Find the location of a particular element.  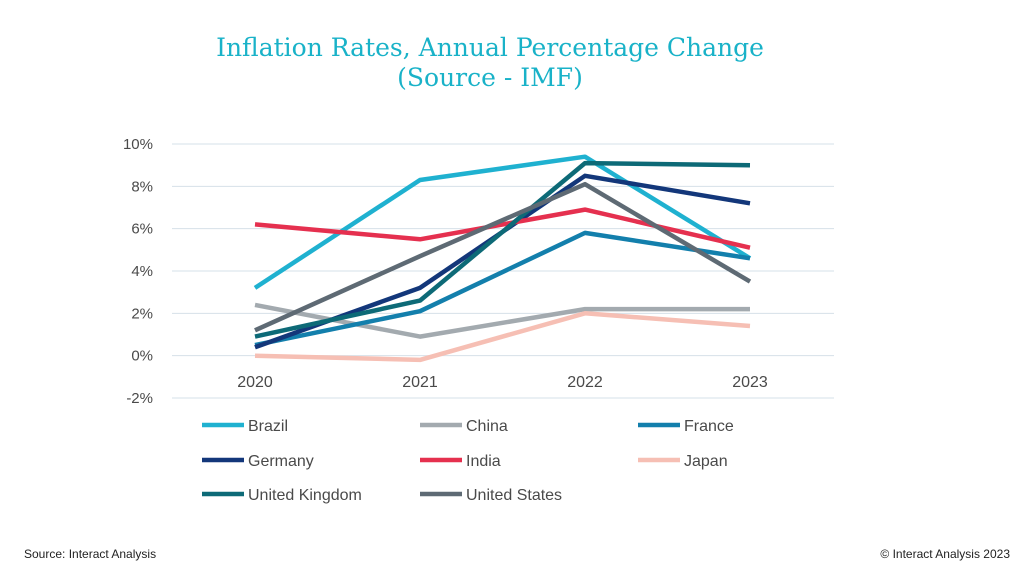

x-tick-label: 2020 is located at coordinates (255, 382).